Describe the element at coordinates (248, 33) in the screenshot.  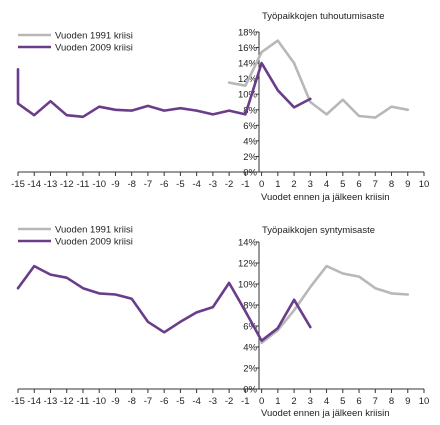
I see `y-tick-label: 18%` at that location.